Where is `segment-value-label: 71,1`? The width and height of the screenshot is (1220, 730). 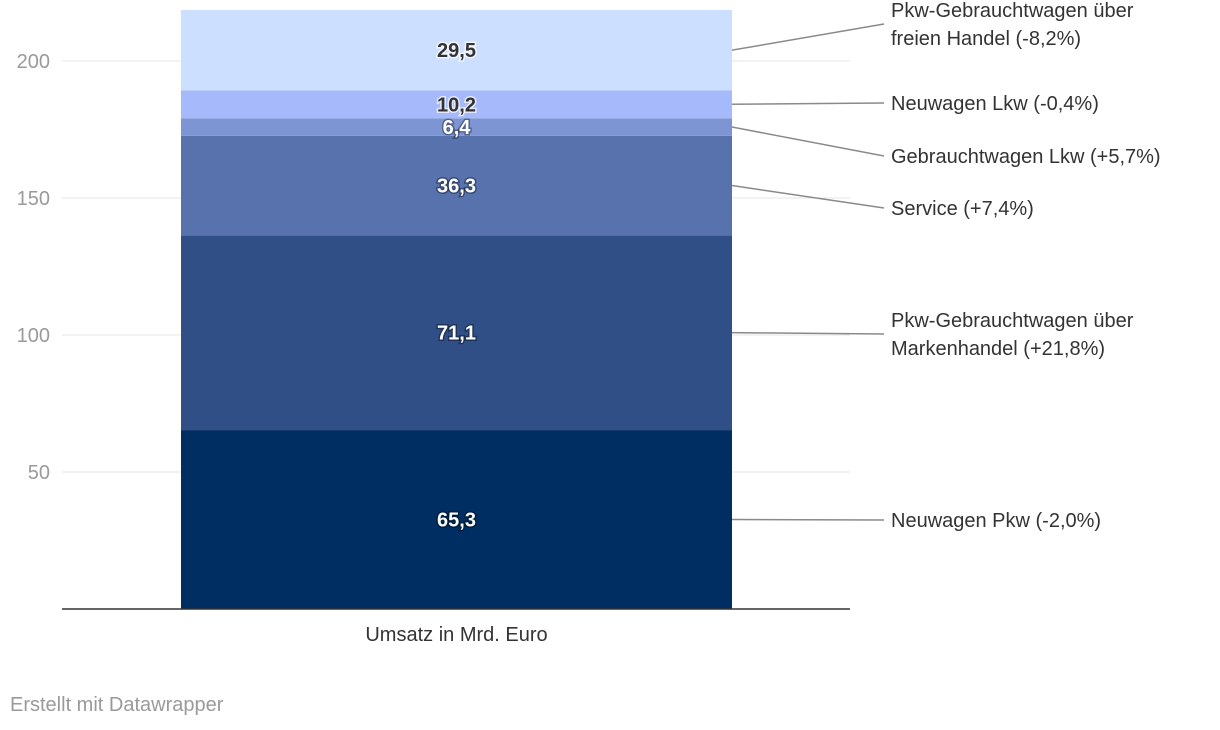
segment-value-label: 71,1 is located at coordinates (456, 334).